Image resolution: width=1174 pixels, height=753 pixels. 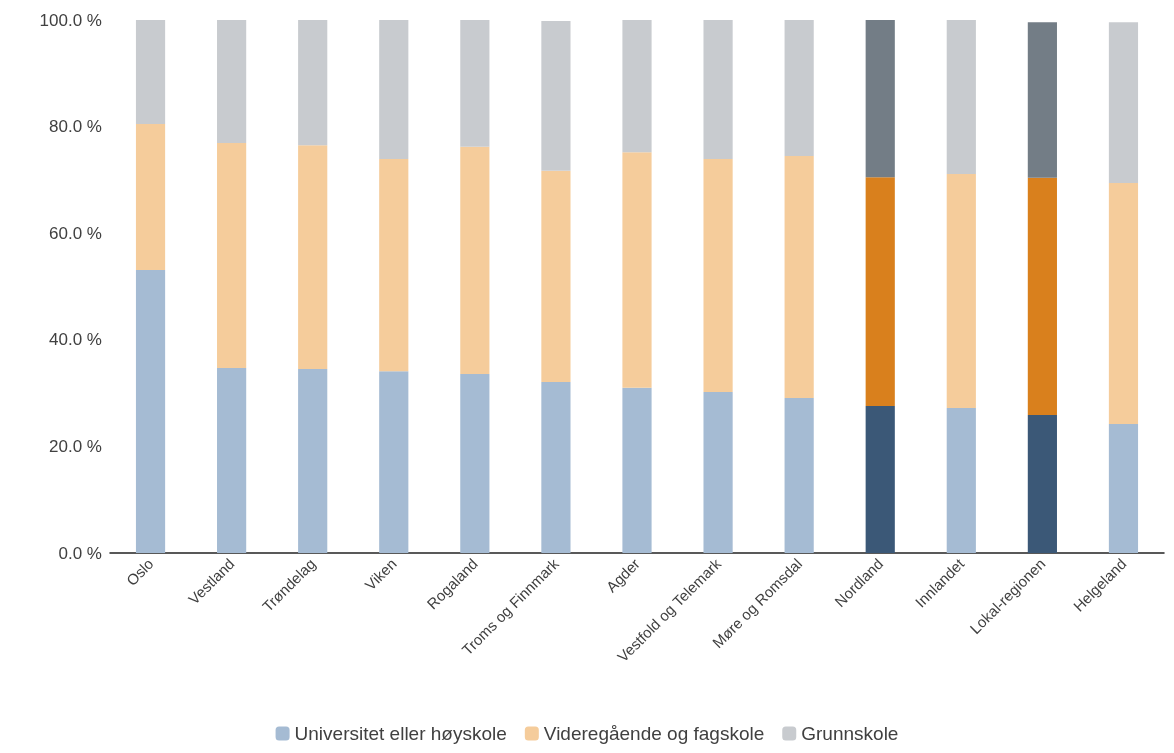 I want to click on y-tick-label: 60.0 %, so click(x=75, y=233).